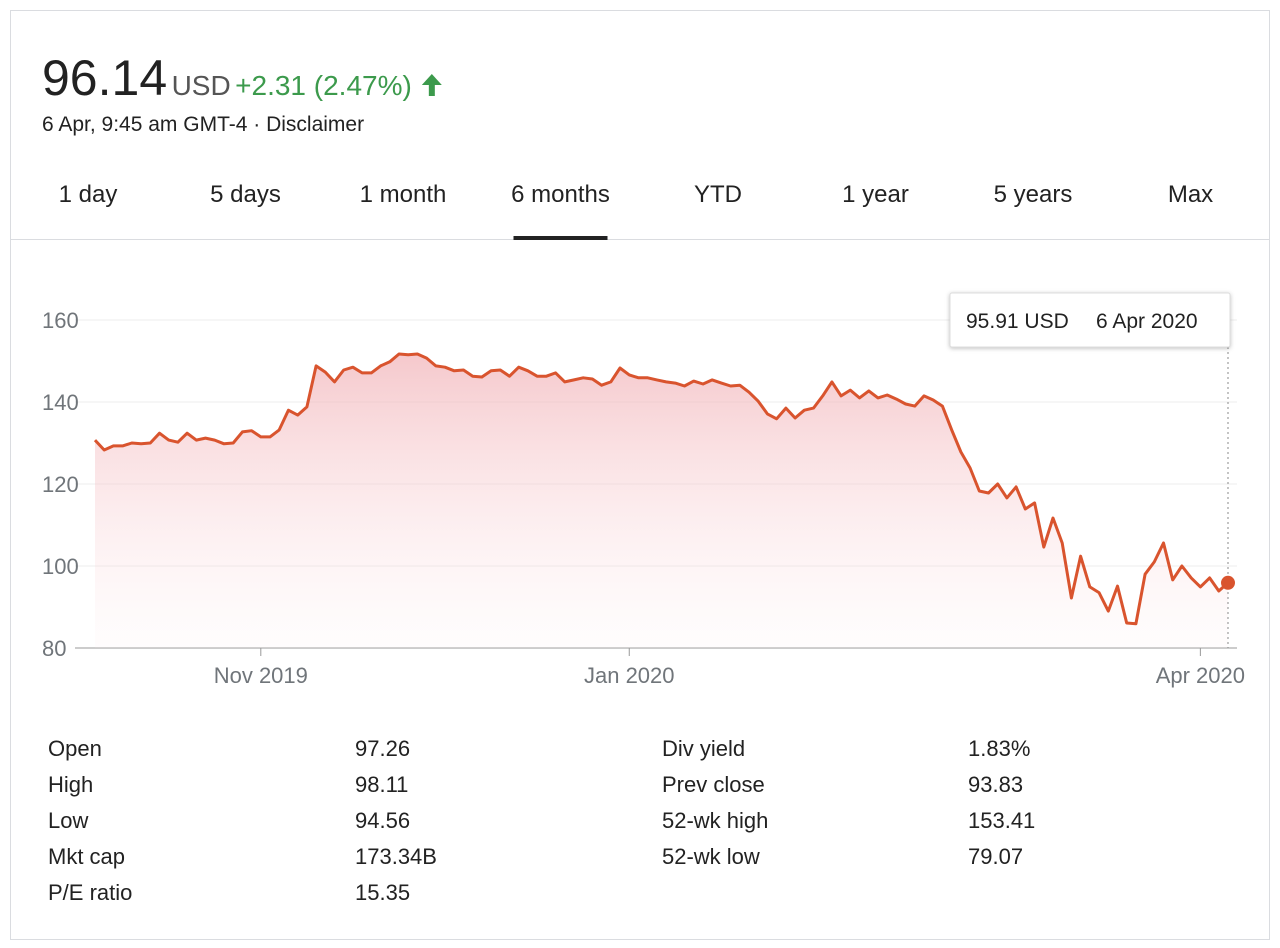 The height and width of the screenshot is (948, 1280). What do you see at coordinates (86, 856) in the screenshot?
I see `stat-label: Mkt cap` at bounding box center [86, 856].